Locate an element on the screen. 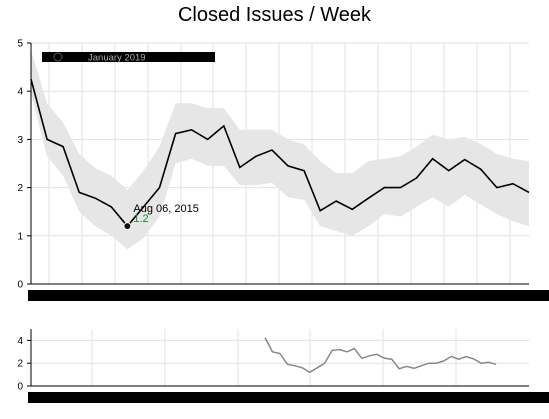 The image size is (549, 419). legend-box is located at coordinates (128, 57).